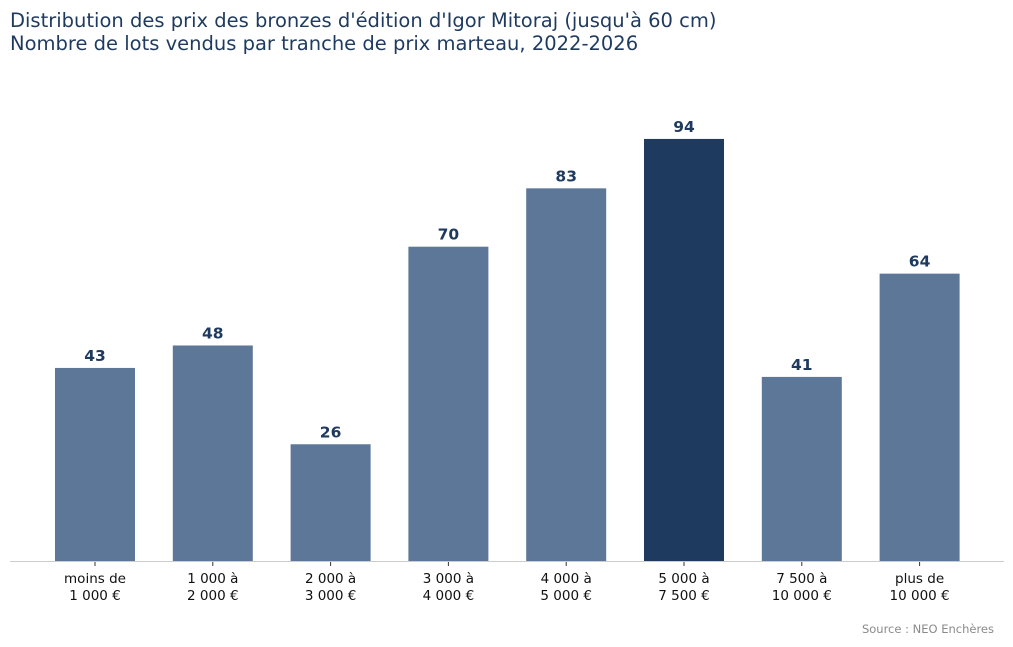 The height and width of the screenshot is (647, 1013). What do you see at coordinates (566, 176) in the screenshot?
I see `data-label: 83` at bounding box center [566, 176].